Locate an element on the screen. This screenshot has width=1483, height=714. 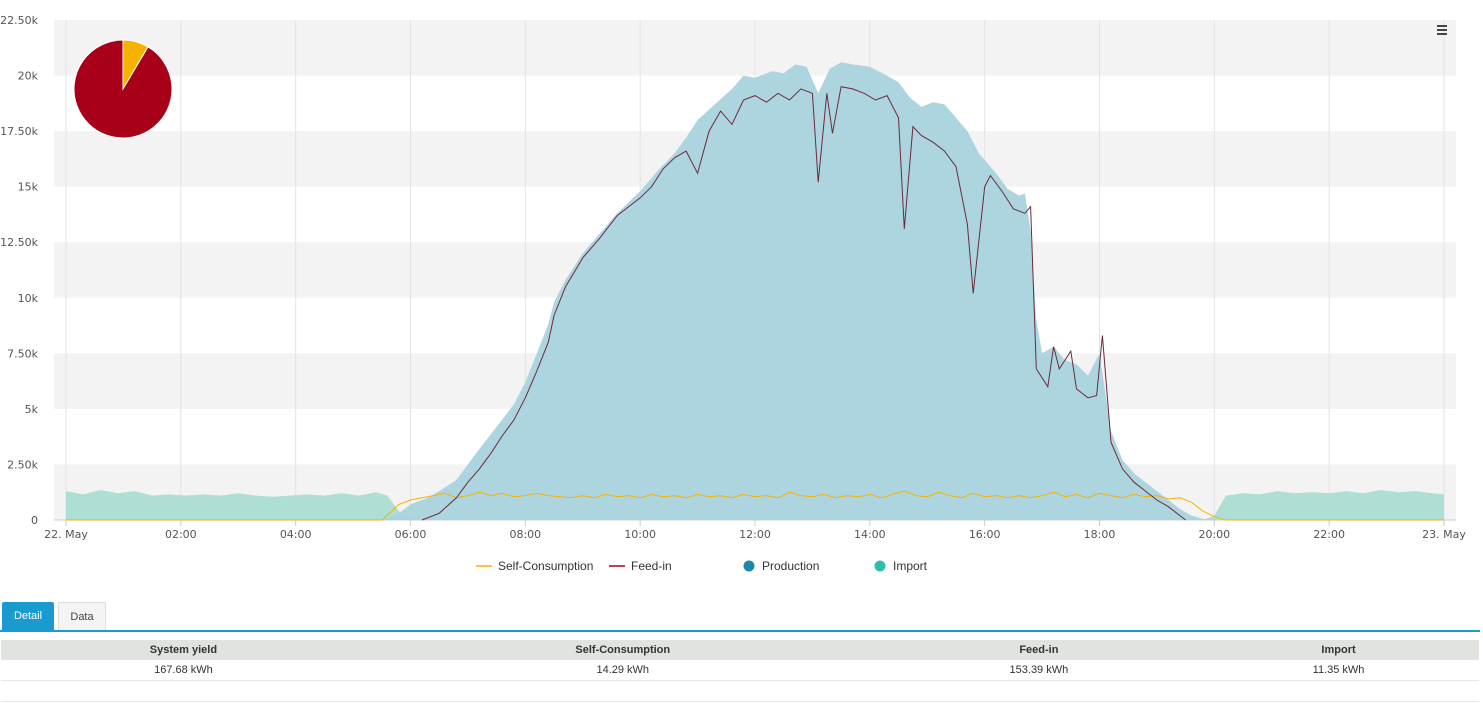
x-tick-label: 18:00 is located at coordinates (1100, 534).